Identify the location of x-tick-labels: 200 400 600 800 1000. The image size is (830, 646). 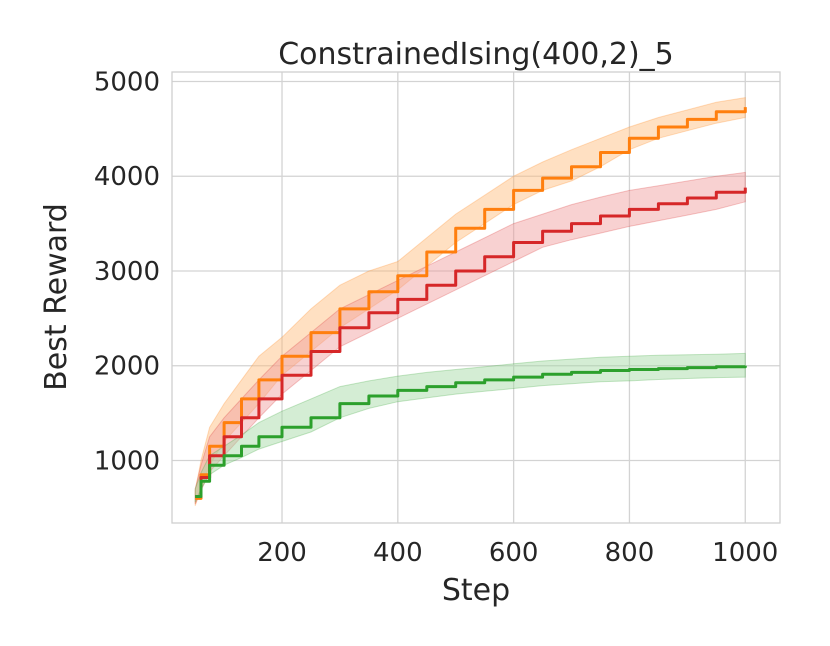
(517, 553).